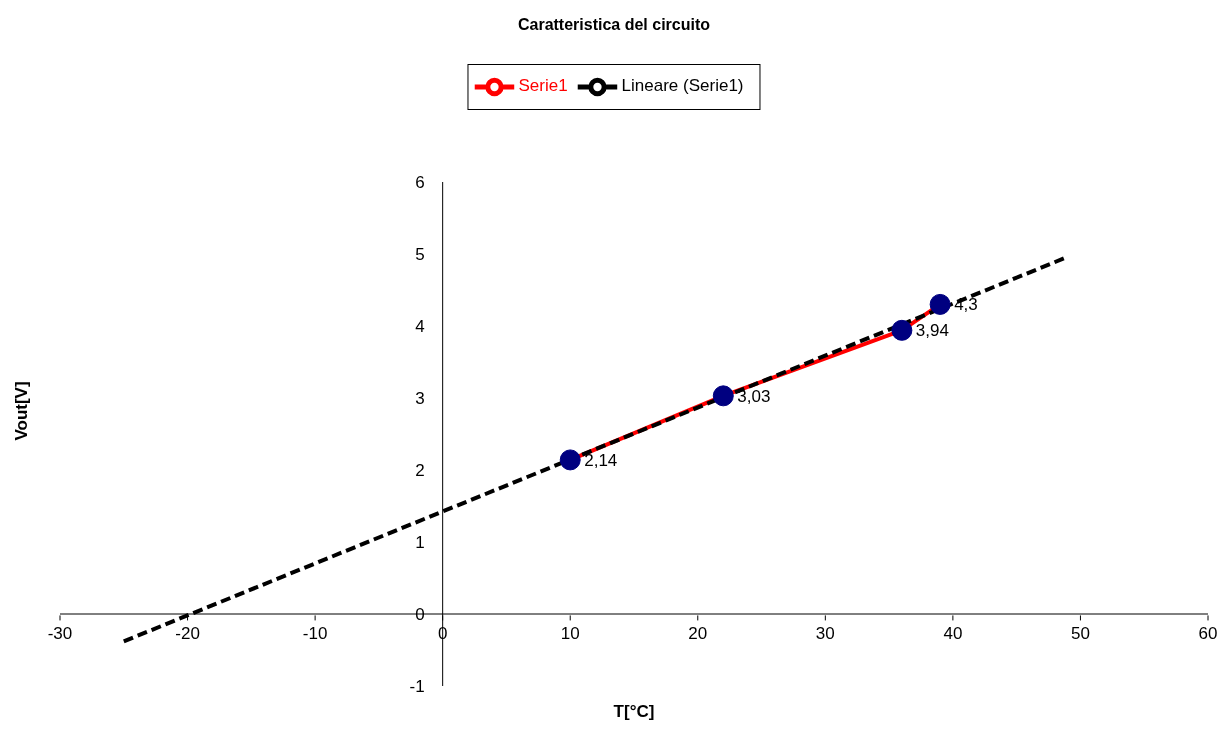 The image size is (1228, 737). I want to click on legend-label: Lineare (Serie1), so click(682, 86).